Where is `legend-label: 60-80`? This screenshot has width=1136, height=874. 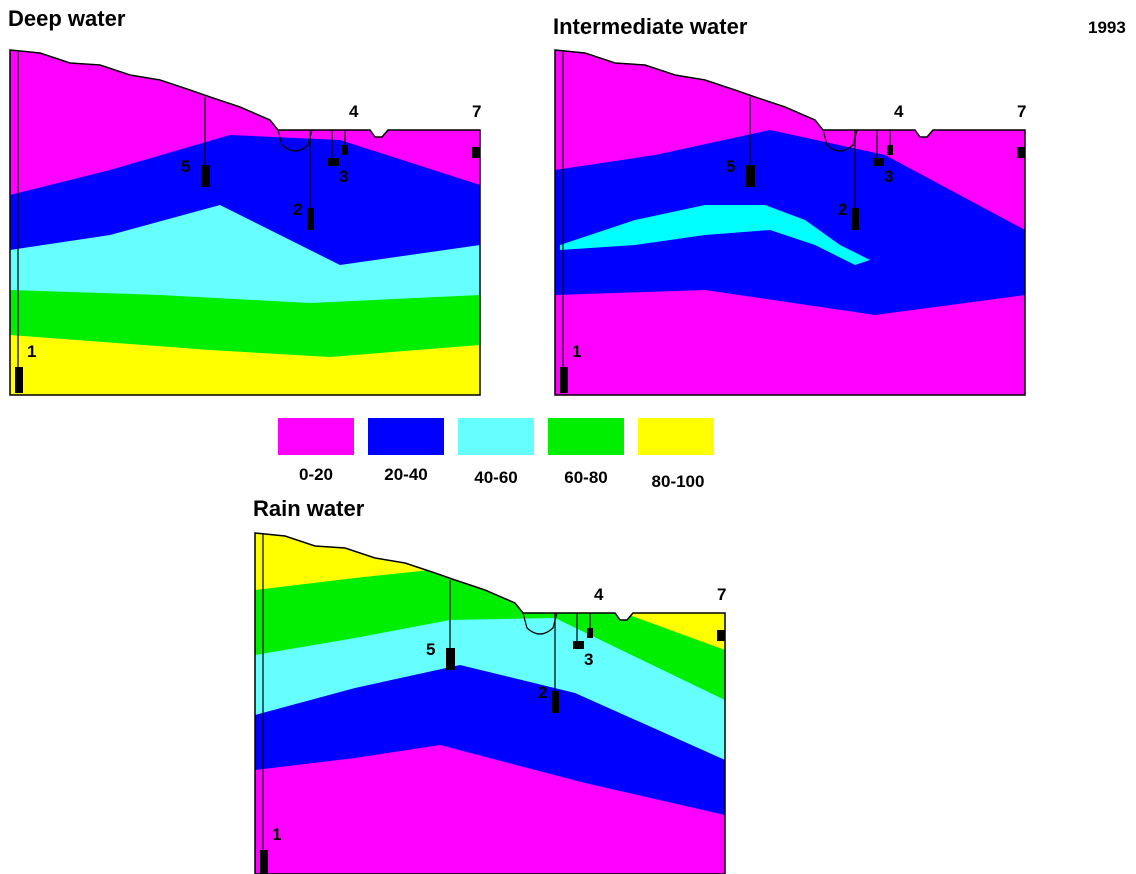
legend-label: 60-80 is located at coordinates (586, 477).